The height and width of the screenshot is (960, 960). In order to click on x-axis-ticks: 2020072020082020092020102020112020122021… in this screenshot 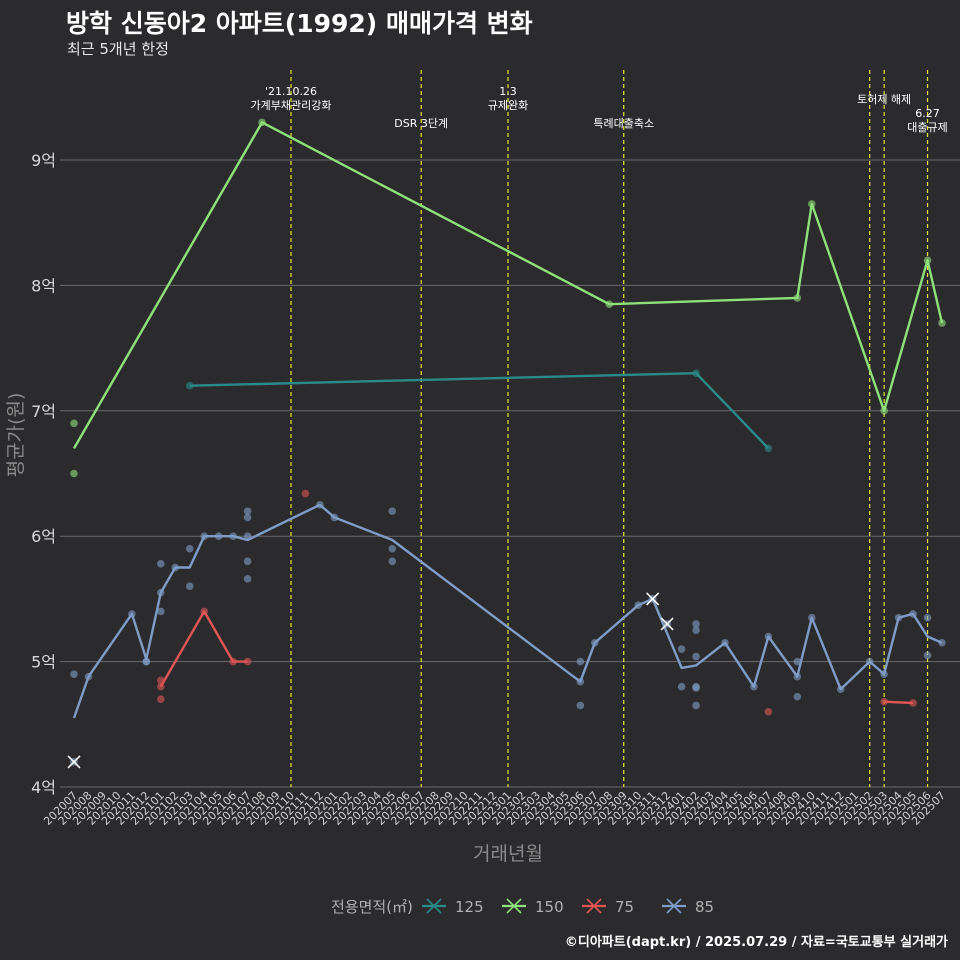, I will do `click(494, 808)`.